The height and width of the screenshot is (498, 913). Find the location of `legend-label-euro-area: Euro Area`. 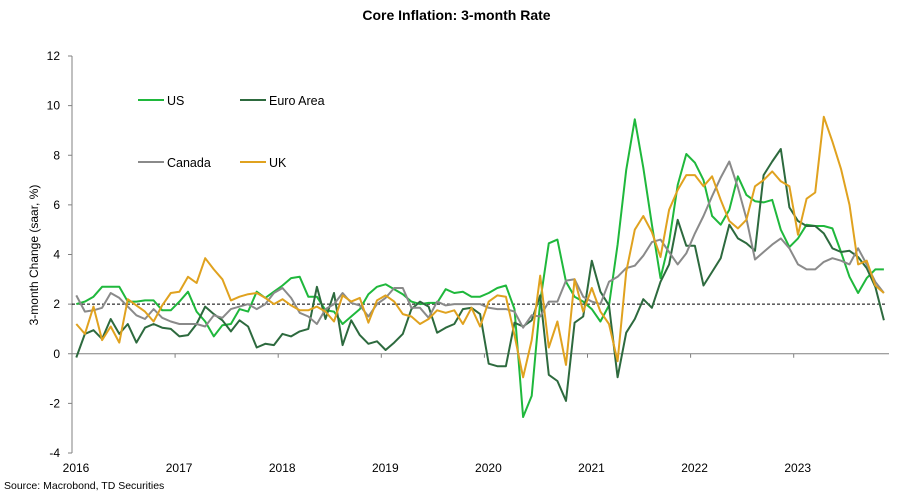

legend-label-euro-area: Euro Area is located at coordinates (297, 101).